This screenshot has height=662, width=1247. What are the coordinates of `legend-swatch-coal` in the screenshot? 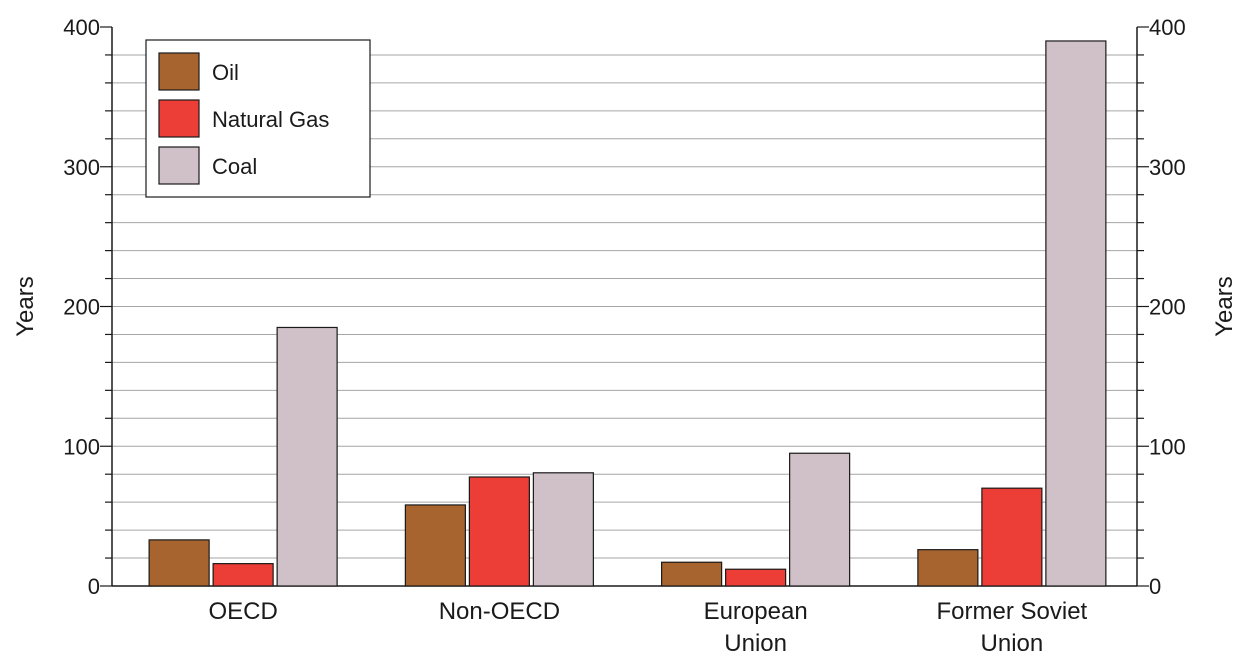 It's located at (179, 165).